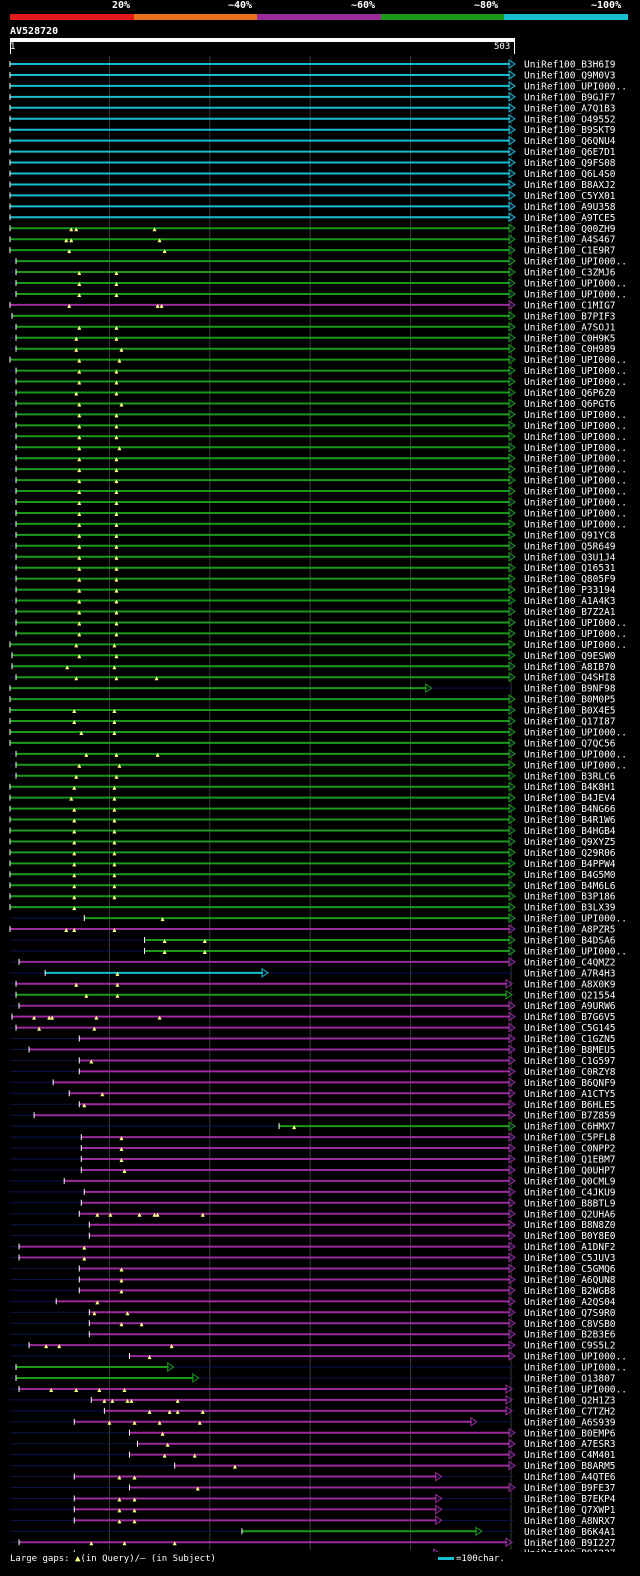  I want to click on hit-label: UniRef100_B6HLE5, so click(570, 1105).